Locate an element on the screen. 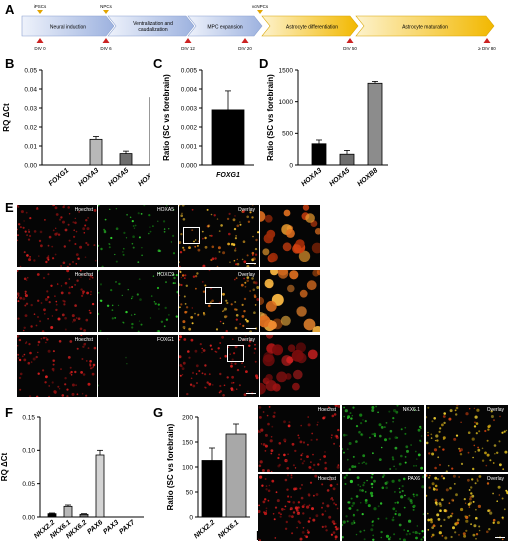 The image size is (511, 550). h-row2-pax6-label: PAX6 is located at coordinates (413, 479).